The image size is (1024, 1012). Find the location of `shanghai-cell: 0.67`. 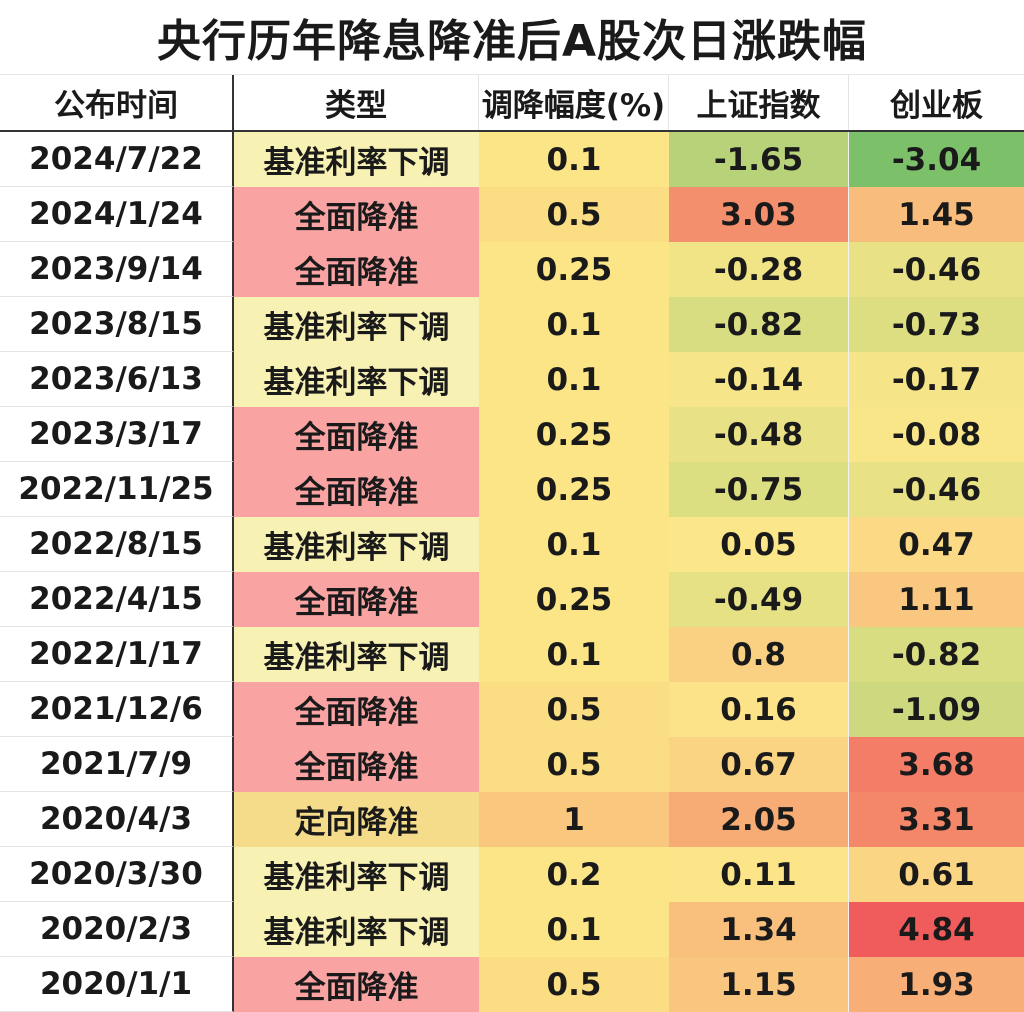

shanghai-cell: 0.67 is located at coordinates (759, 764).